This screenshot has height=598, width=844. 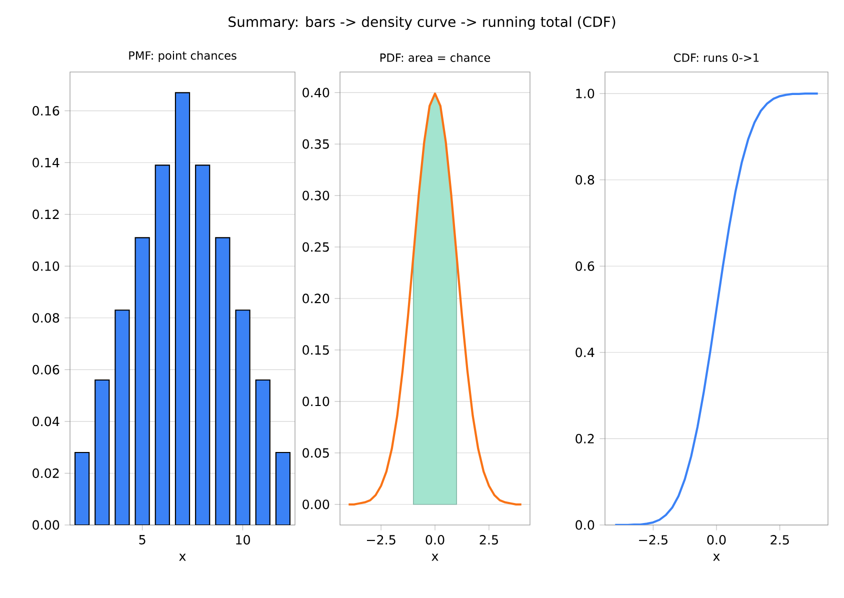 I want to click on x-tick-label: 5, so click(x=142, y=539).